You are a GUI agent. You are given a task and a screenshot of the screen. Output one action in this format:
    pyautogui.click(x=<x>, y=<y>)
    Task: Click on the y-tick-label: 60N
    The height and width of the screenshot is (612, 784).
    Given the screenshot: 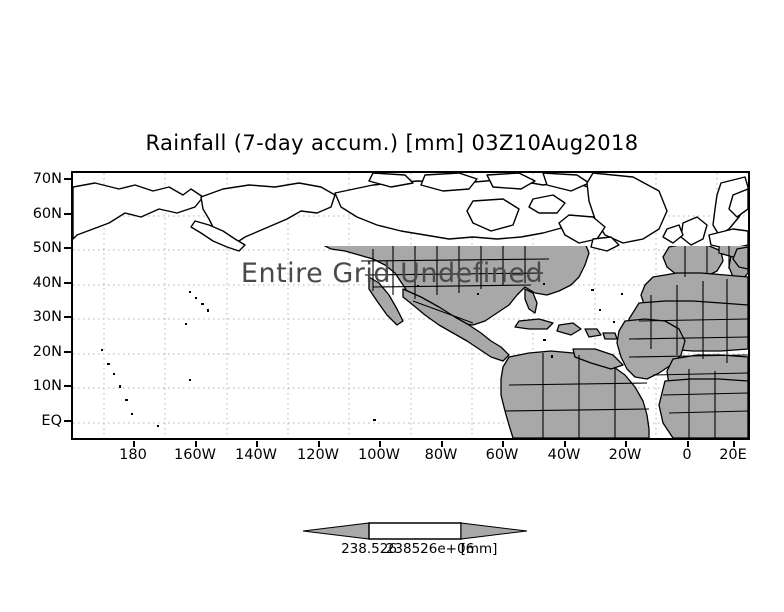 What is the action you would take?
    pyautogui.click(x=47, y=214)
    